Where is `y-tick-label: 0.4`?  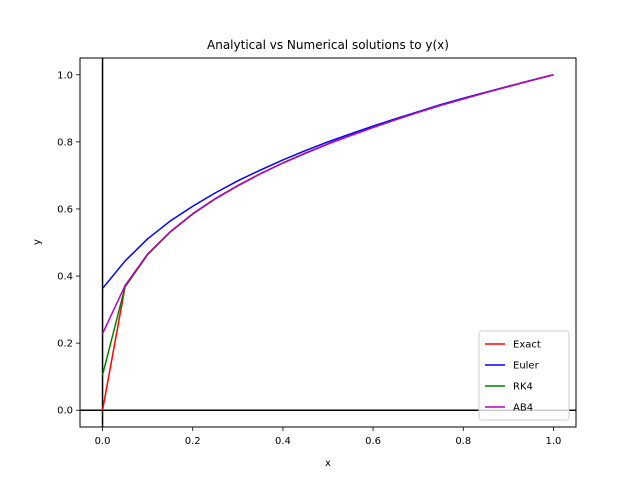 y-tick-label: 0.4 is located at coordinates (65, 277).